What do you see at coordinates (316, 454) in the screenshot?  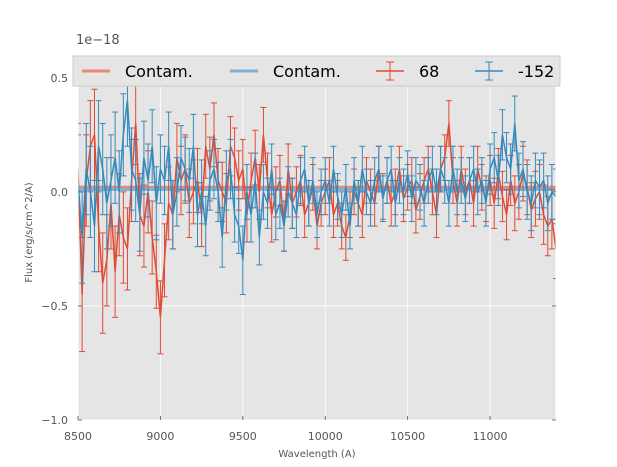 I see `x-axis-label: Wavelength (A)` at bounding box center [316, 454].